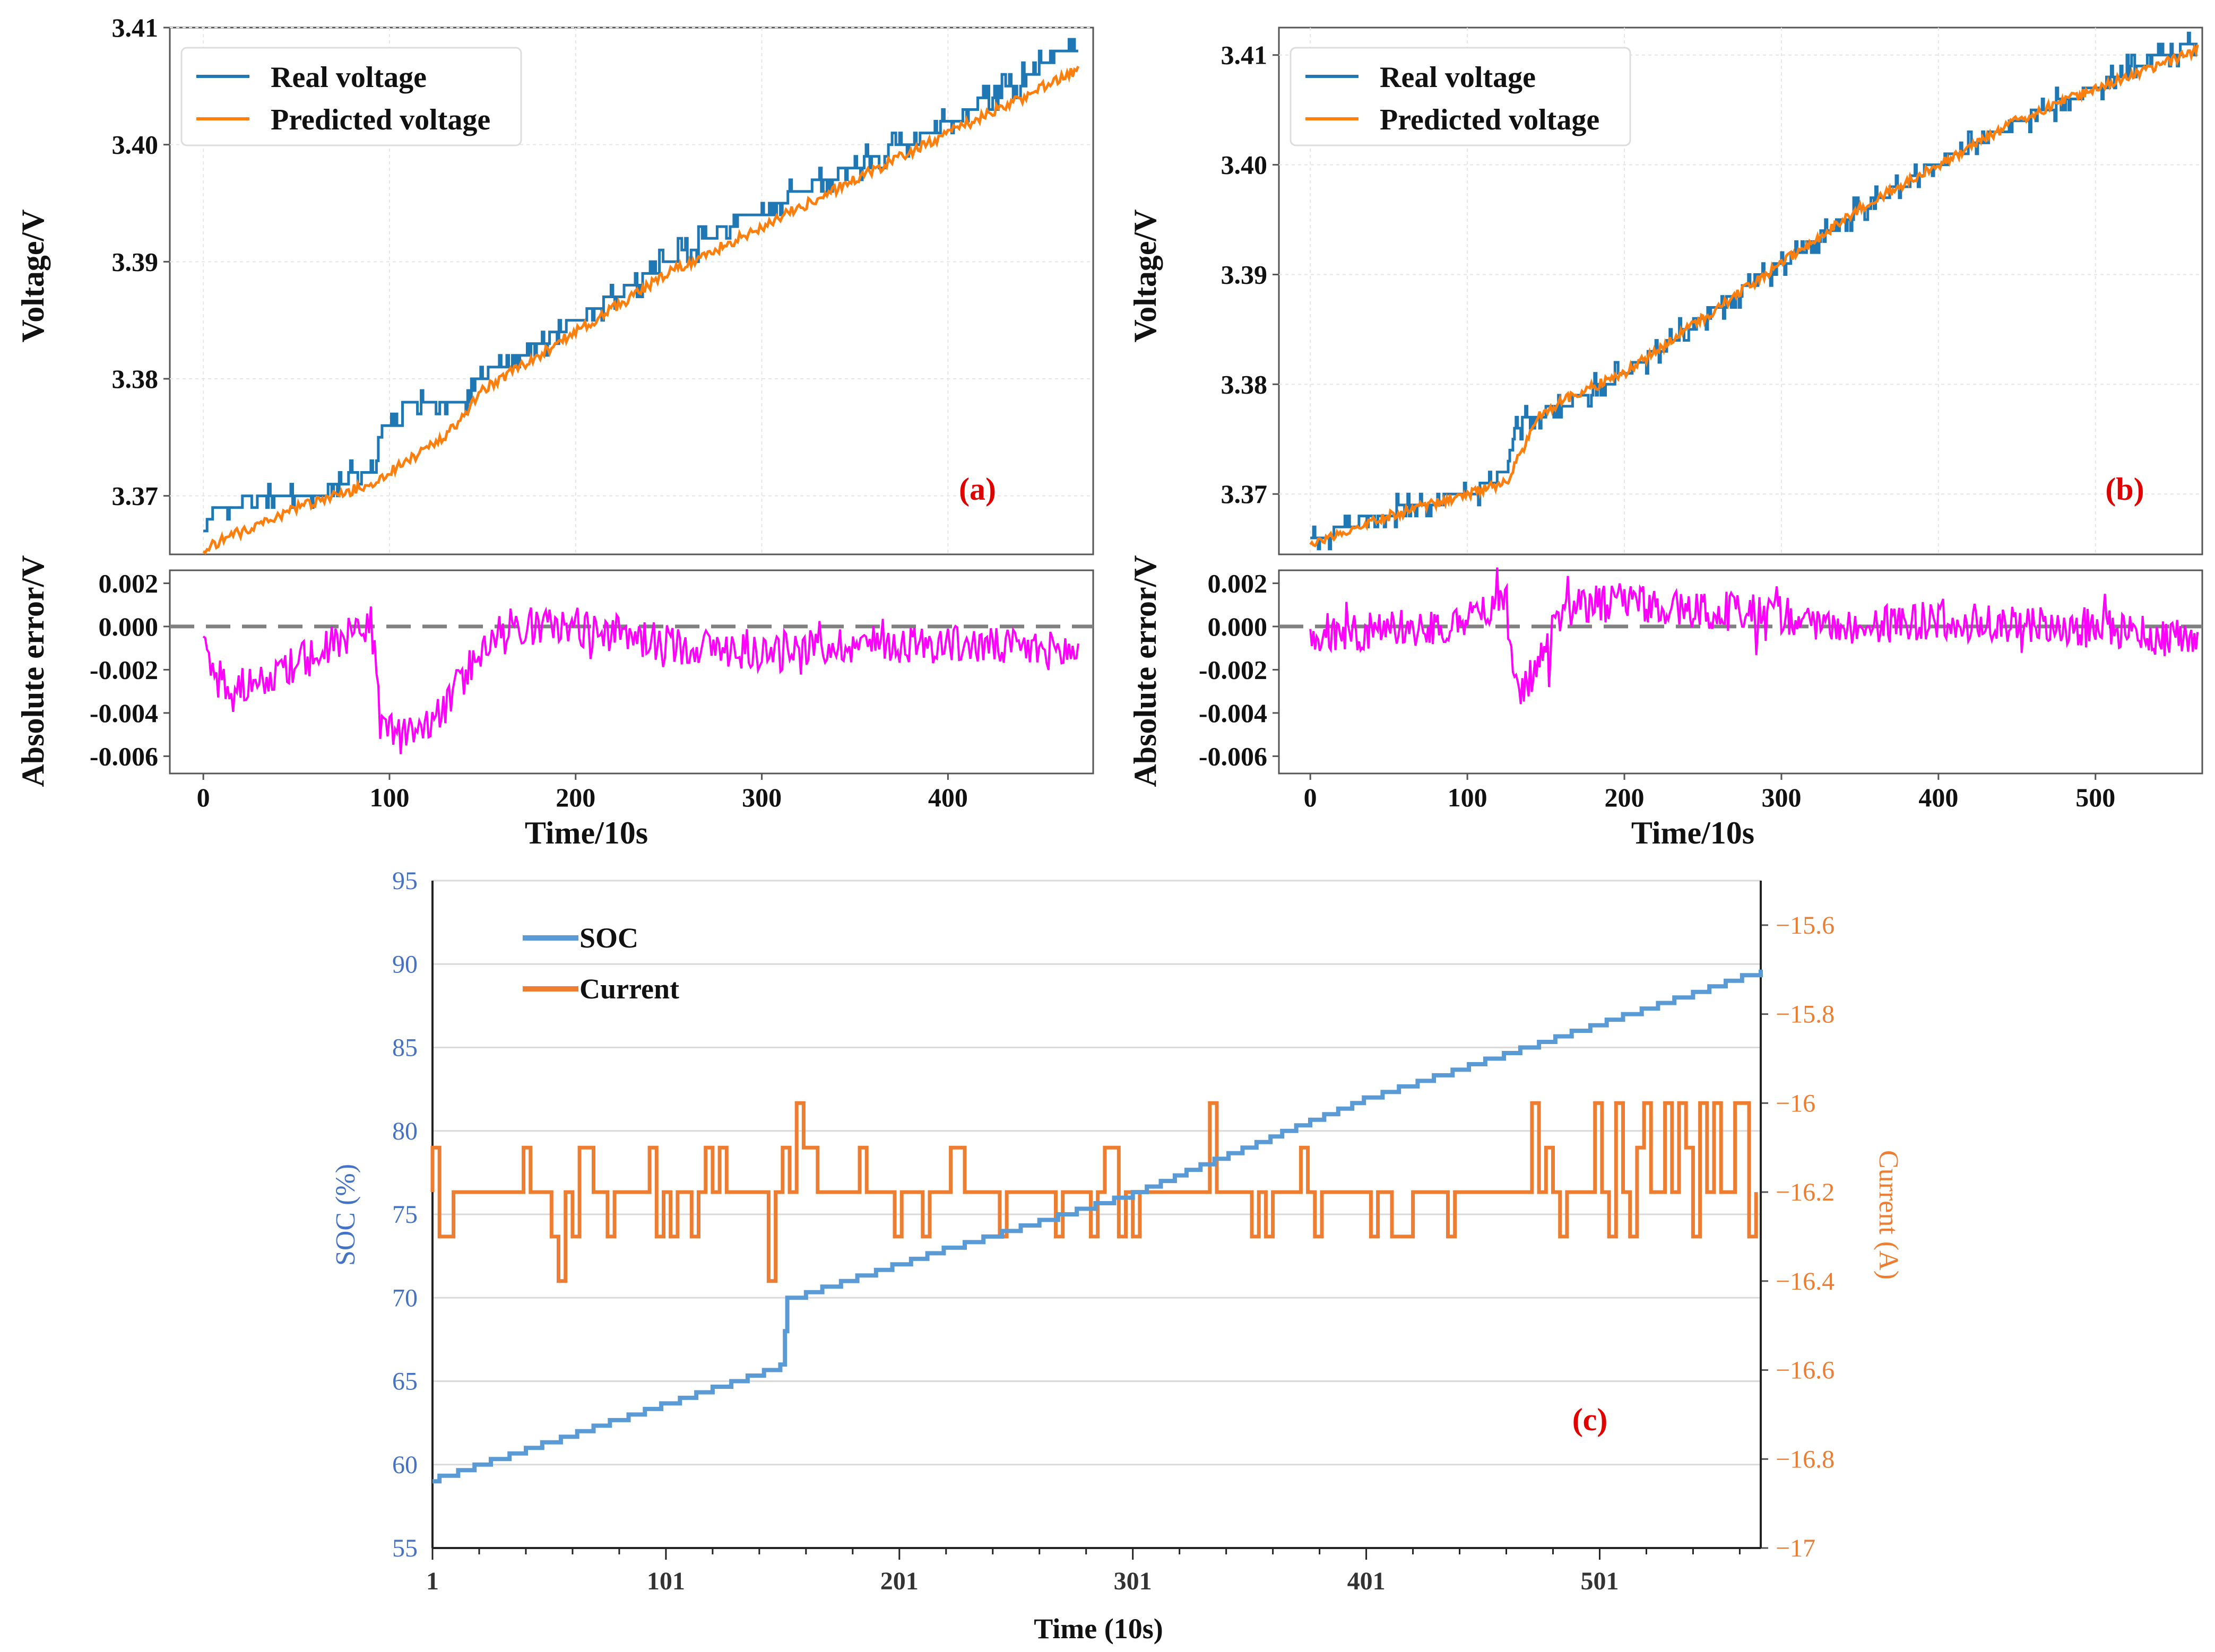 Image resolution: width=2215 pixels, height=1652 pixels. Describe the element at coordinates (1098, 1629) in the screenshot. I see `panel-c-xlabel: Time (10s)` at that location.